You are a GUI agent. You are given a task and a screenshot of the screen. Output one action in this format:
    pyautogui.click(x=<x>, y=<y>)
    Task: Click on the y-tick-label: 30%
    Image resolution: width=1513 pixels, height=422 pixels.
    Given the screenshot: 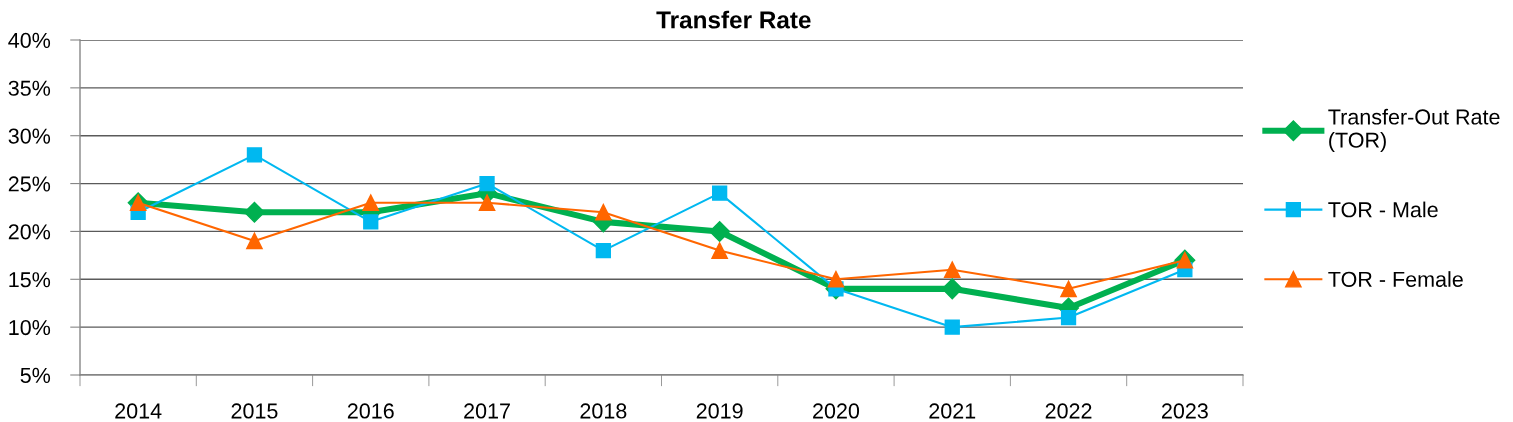 What is the action you would take?
    pyautogui.click(x=29, y=136)
    